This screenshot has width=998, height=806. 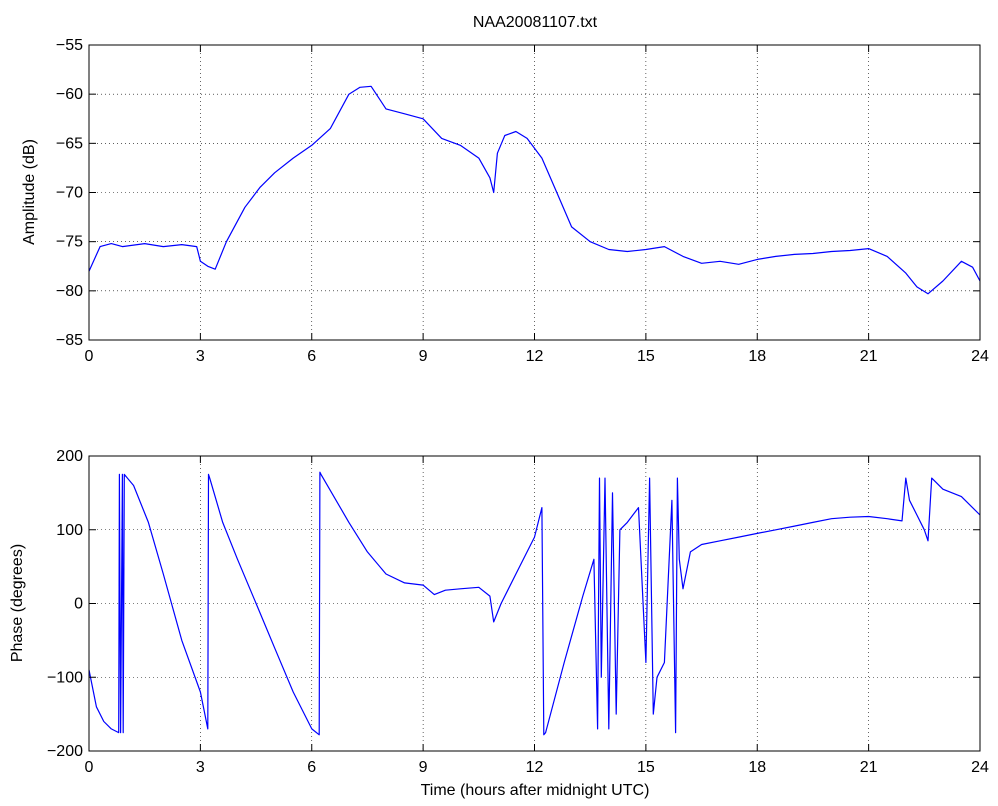 I want to click on x-axis-label: Time (hours after midnight UTC), so click(x=535, y=790).